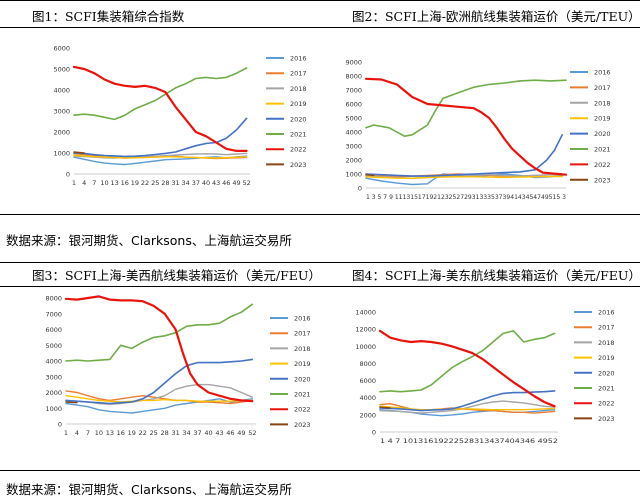 The image size is (640, 498). What do you see at coordinates (176, 275) in the screenshot?
I see `chart-title-3: 图3：SCFI上海-美西航线集装箱运价（美元/FEU）` at bounding box center [176, 275].